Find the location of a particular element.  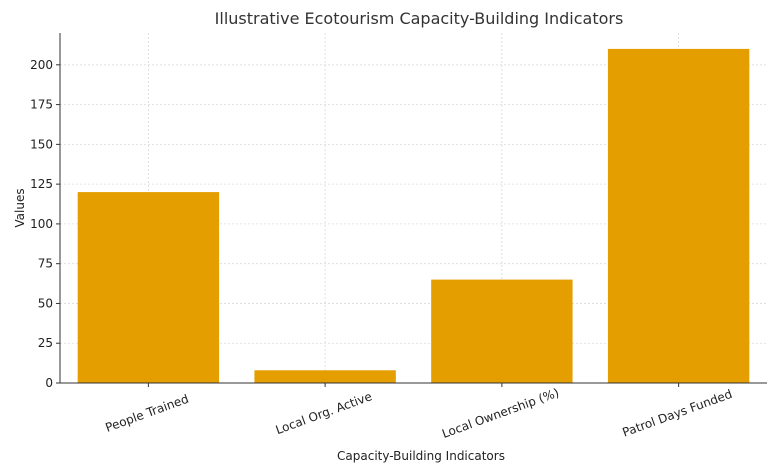

x-tick-label: Patrol Days Funded is located at coordinates (677, 413).